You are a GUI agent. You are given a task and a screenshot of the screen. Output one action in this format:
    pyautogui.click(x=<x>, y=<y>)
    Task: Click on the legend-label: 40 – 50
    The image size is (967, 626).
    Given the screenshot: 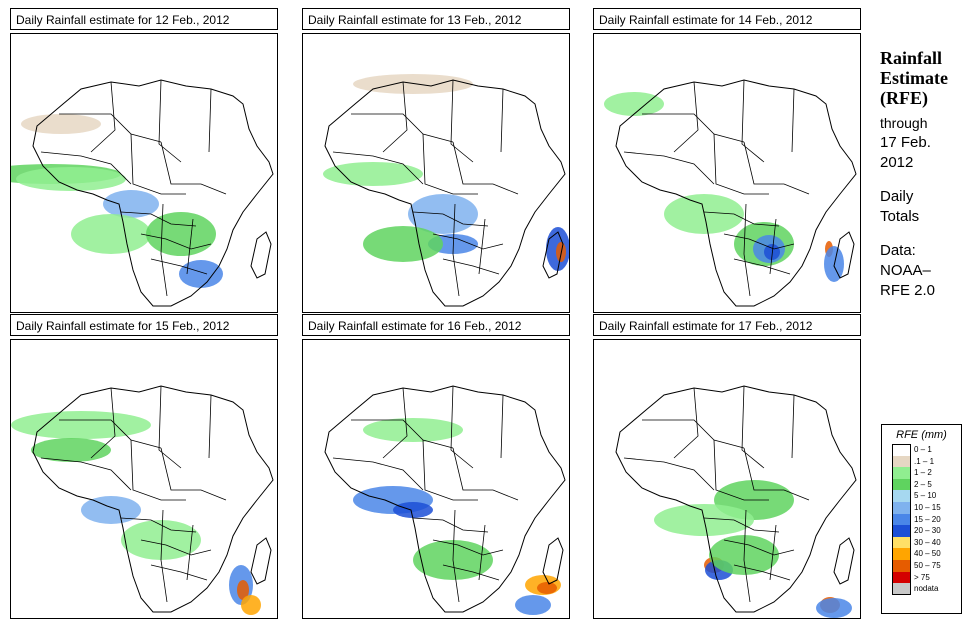 What is the action you would take?
    pyautogui.click(x=927, y=554)
    